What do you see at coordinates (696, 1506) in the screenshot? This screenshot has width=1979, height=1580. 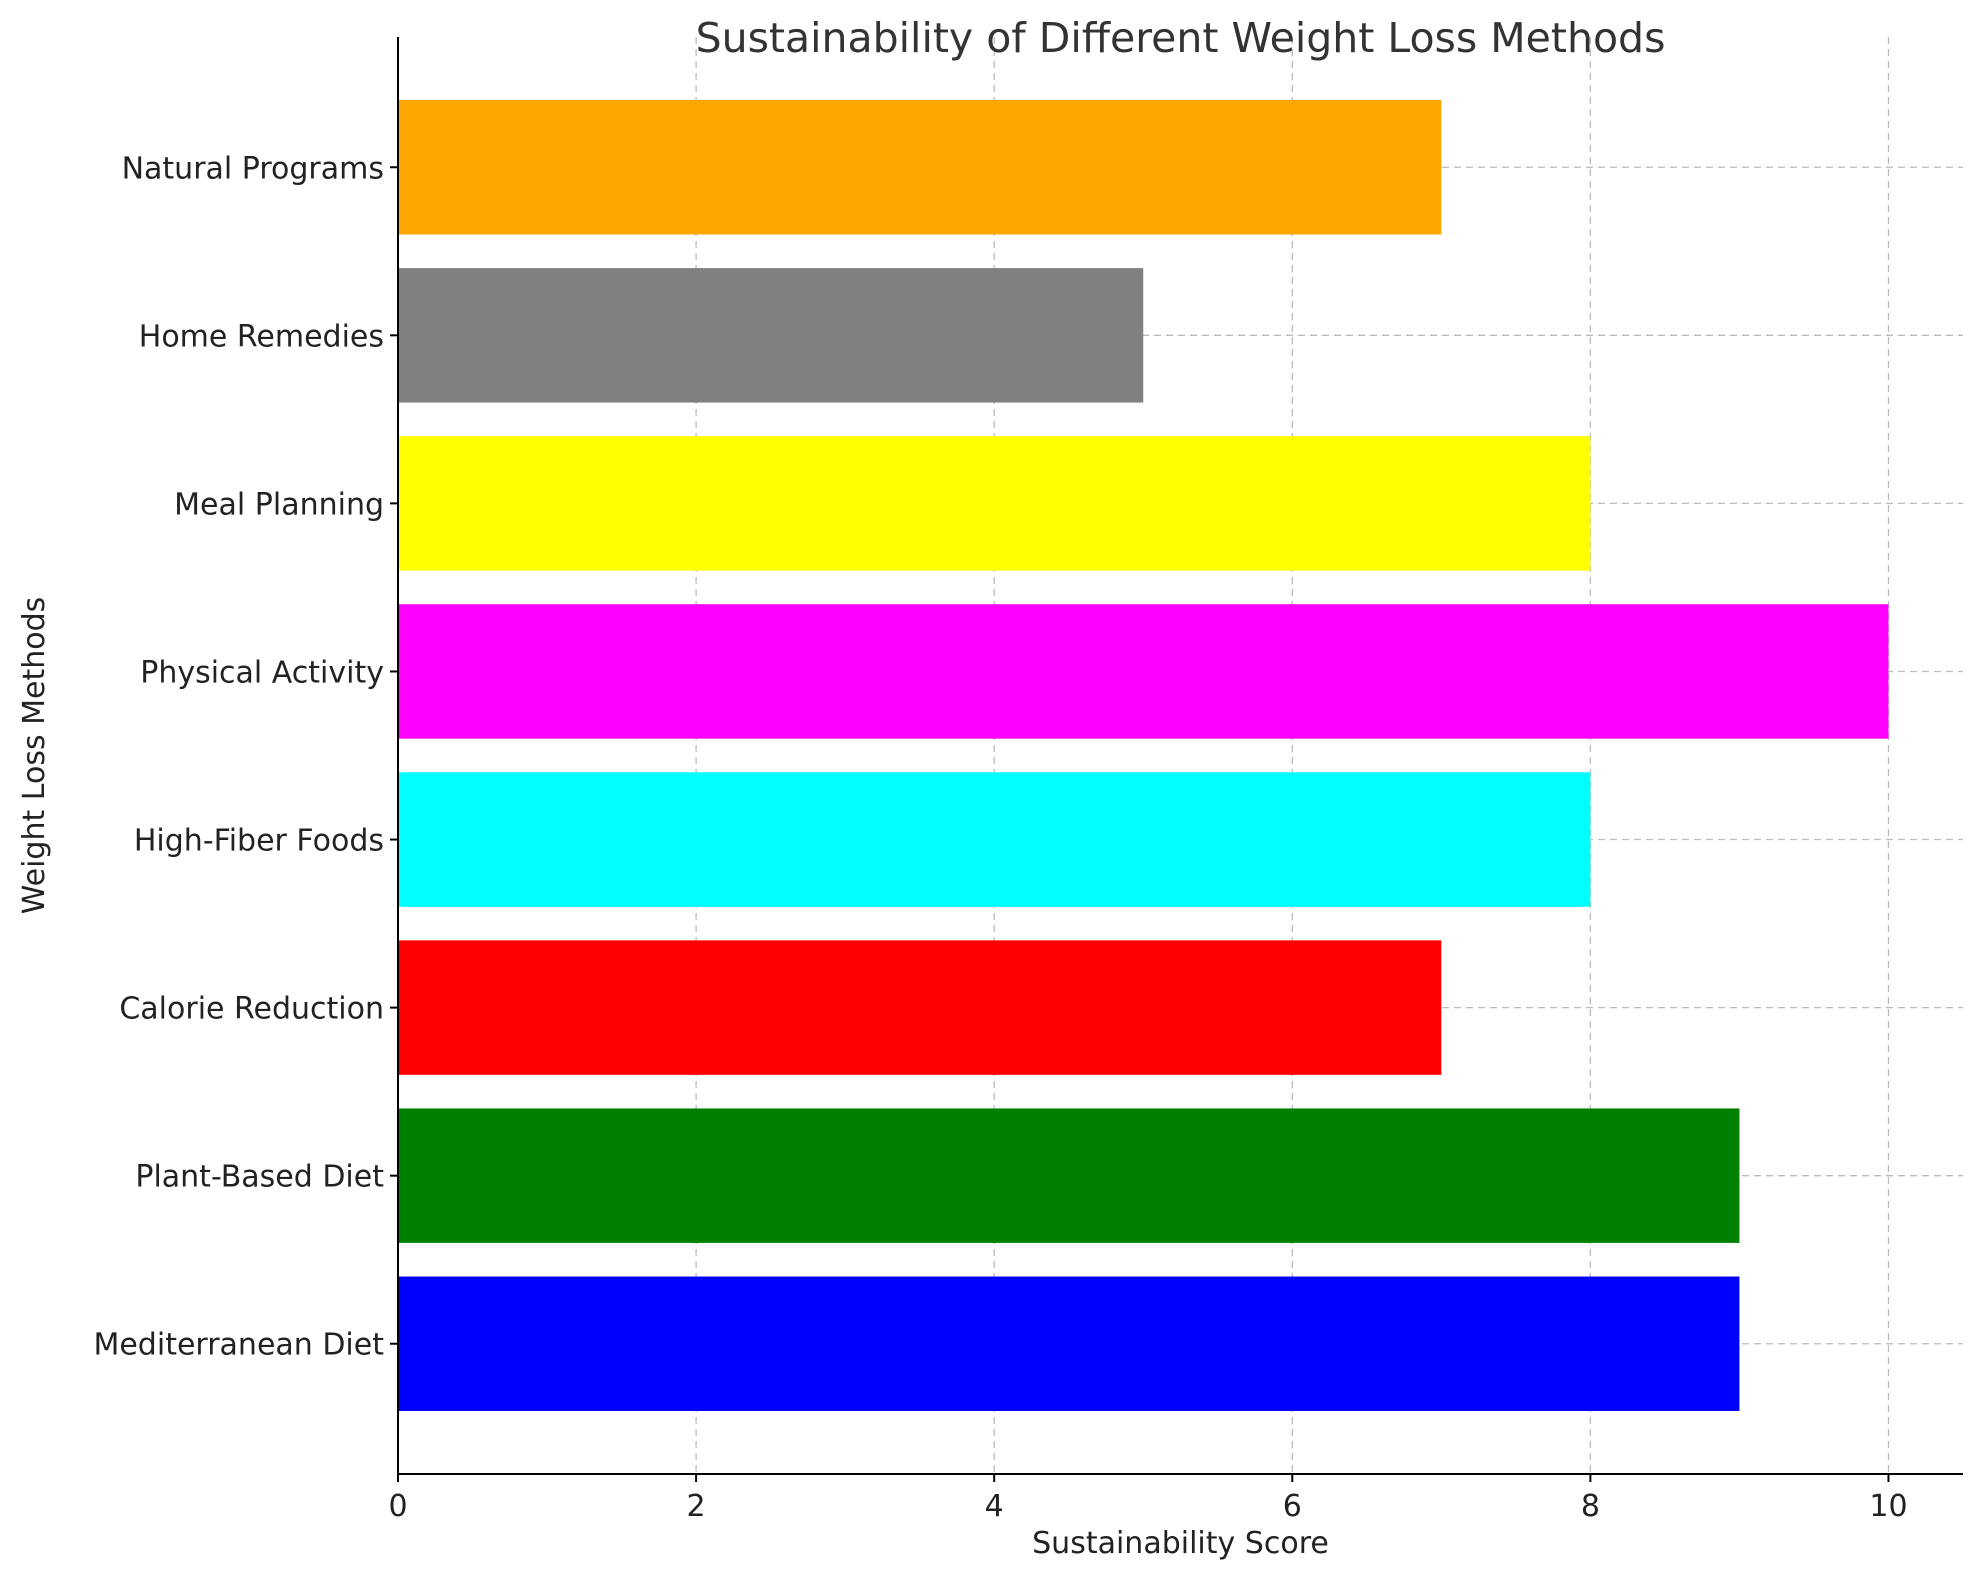 I see `x-tick-label: 2` at bounding box center [696, 1506].